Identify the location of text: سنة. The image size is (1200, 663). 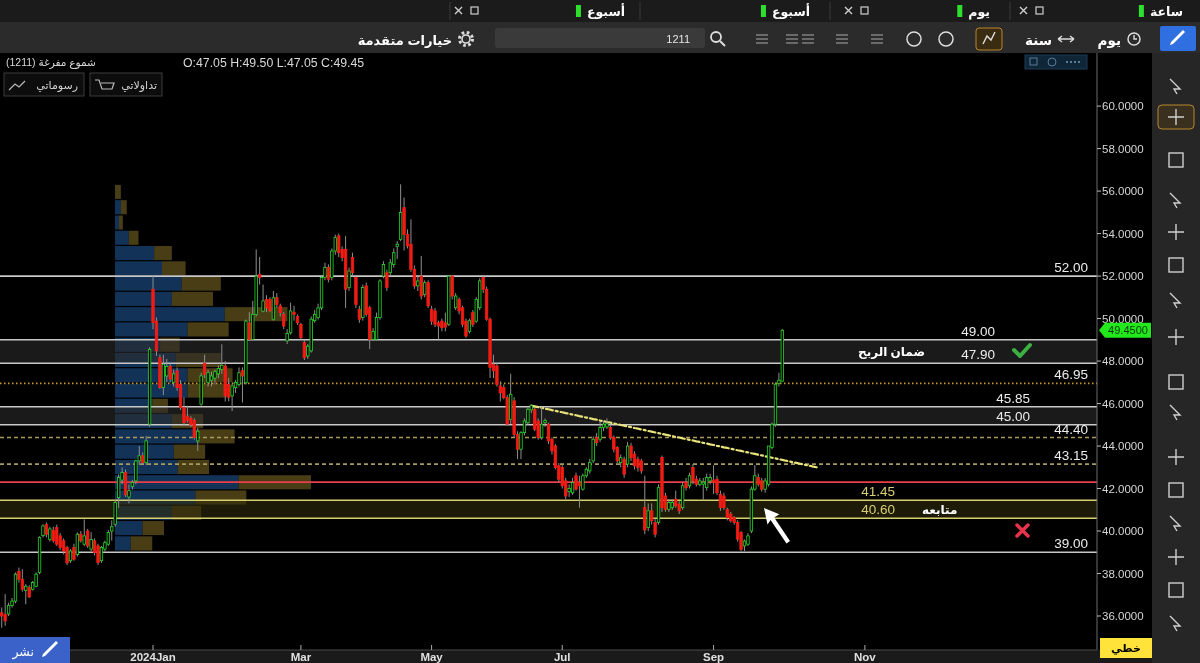
(1038, 40).